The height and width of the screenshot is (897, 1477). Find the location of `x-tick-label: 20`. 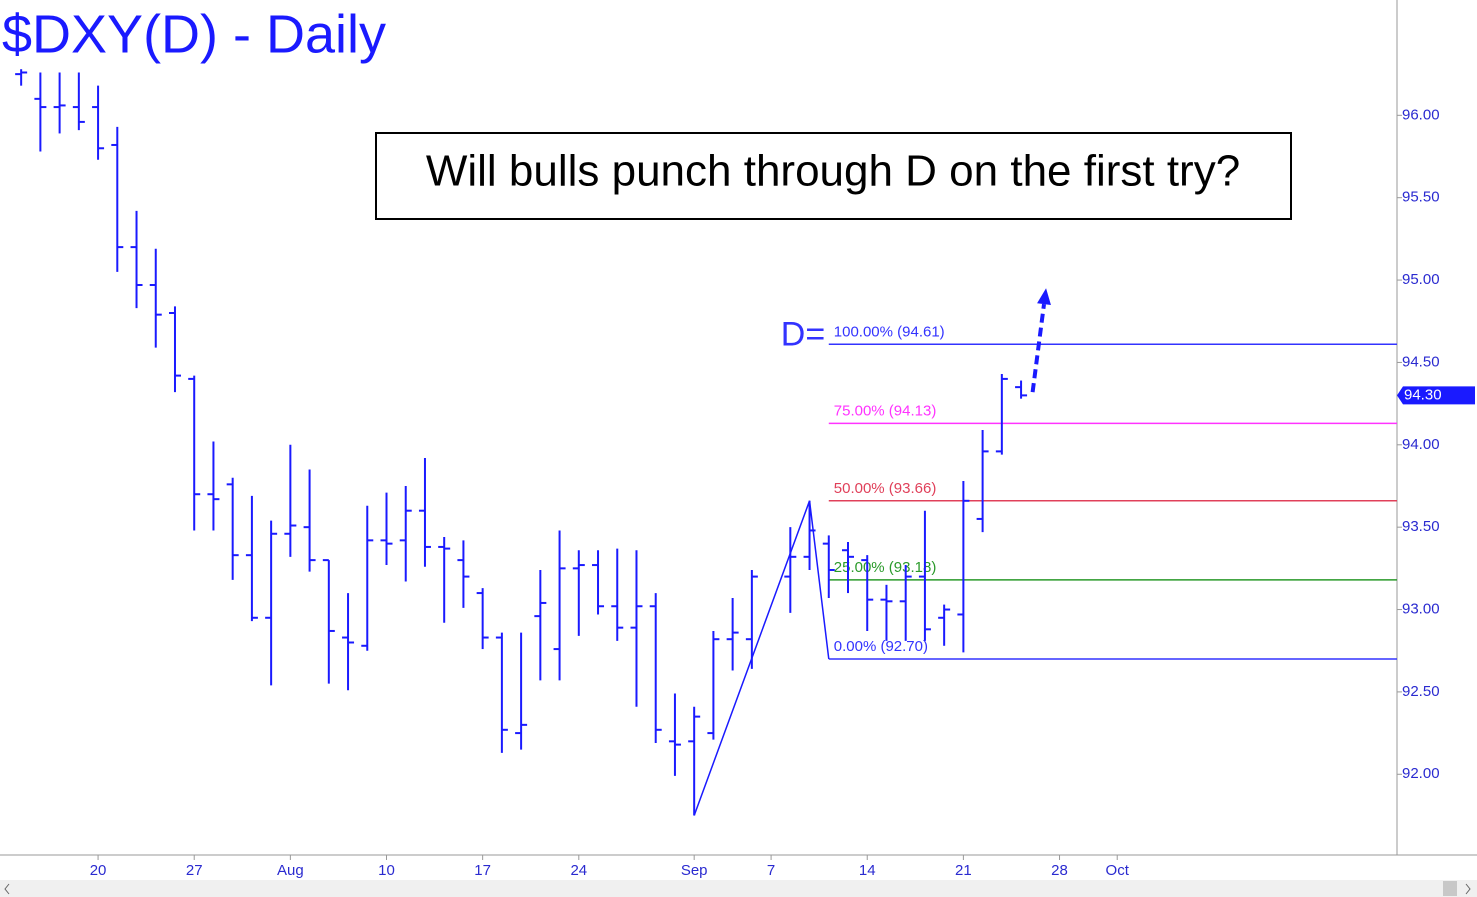

x-tick-label: 20 is located at coordinates (98, 870).